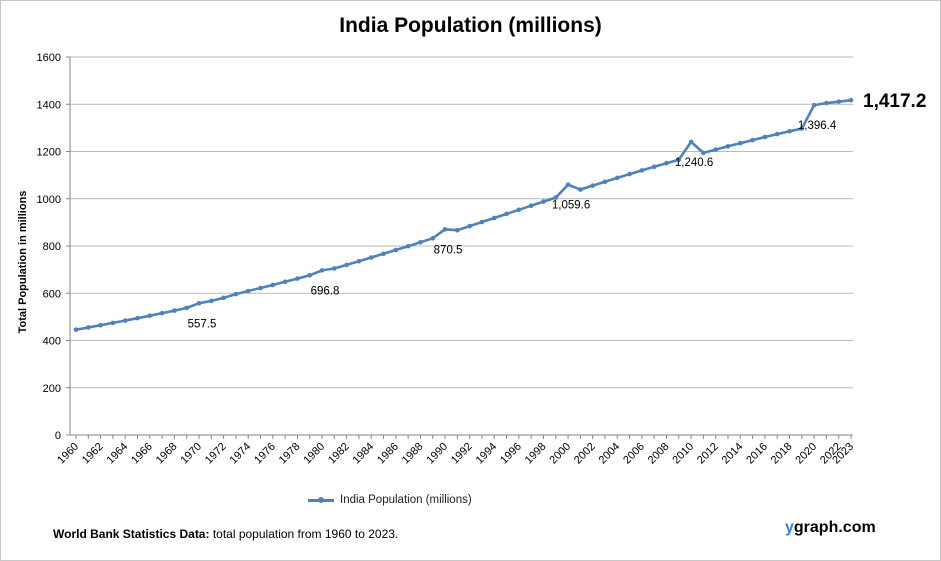 The height and width of the screenshot is (561, 941). I want to click on x-tick-label: 2012, so click(708, 454).